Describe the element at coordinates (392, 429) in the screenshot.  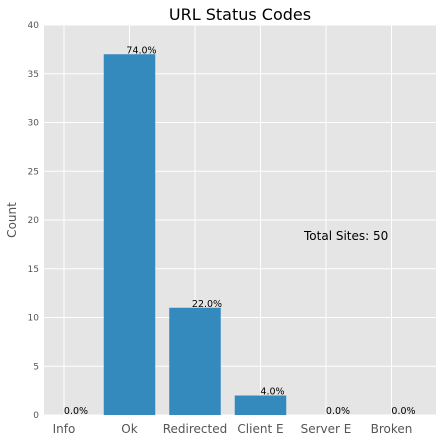
I see `x-tick-label: Broken` at that location.